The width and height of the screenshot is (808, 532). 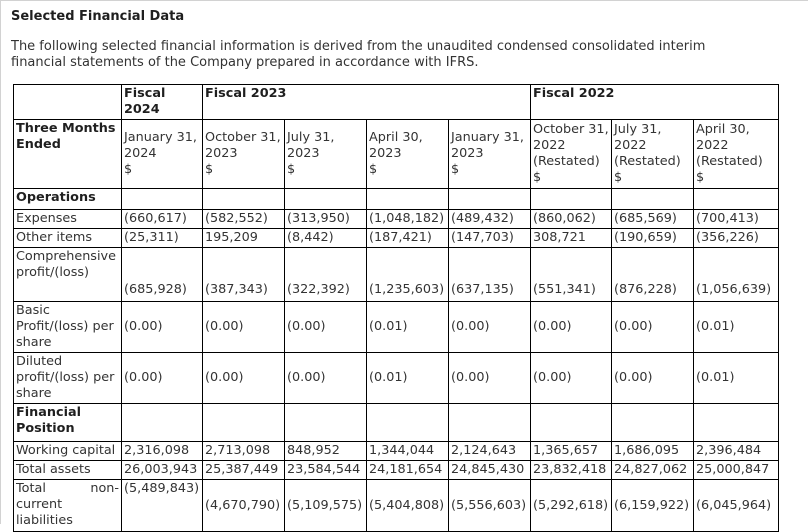 I want to click on value-cell: 23,584,544, so click(x=325, y=470).